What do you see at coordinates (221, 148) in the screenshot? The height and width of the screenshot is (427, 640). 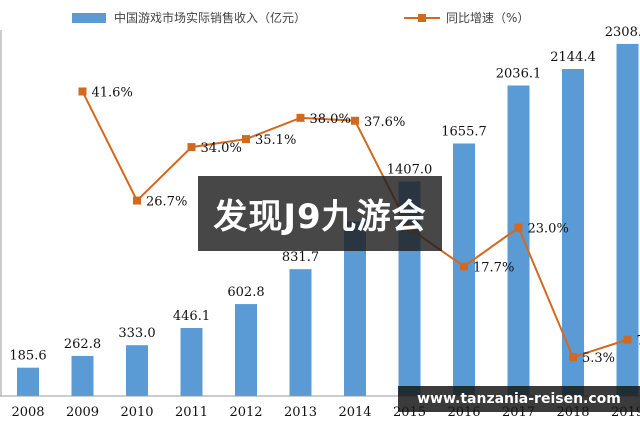 I see `growth-label-2011: 34.0%` at bounding box center [221, 148].